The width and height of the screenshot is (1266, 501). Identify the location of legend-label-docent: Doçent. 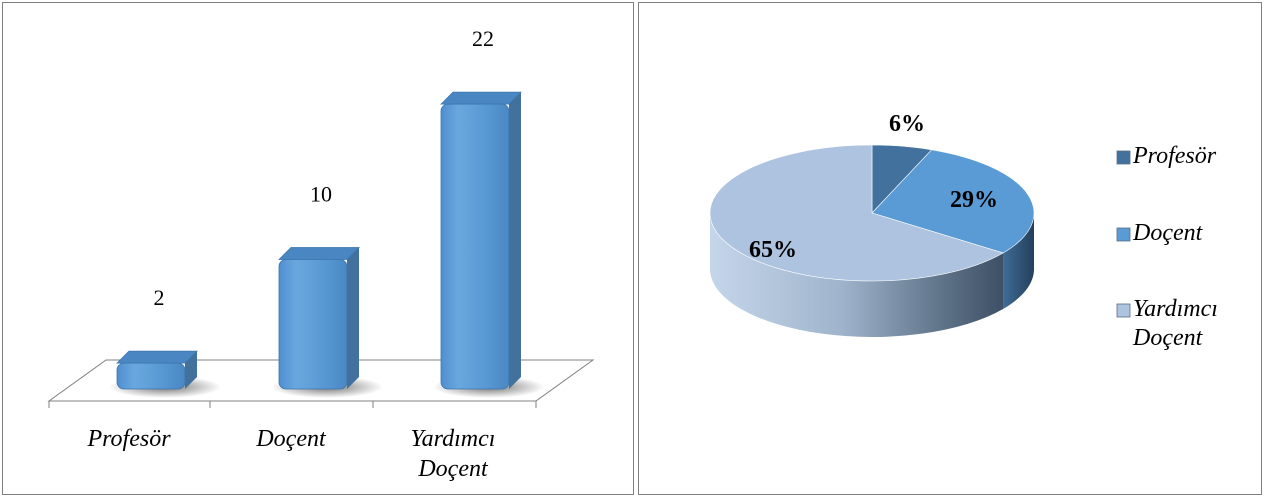
(1168, 233).